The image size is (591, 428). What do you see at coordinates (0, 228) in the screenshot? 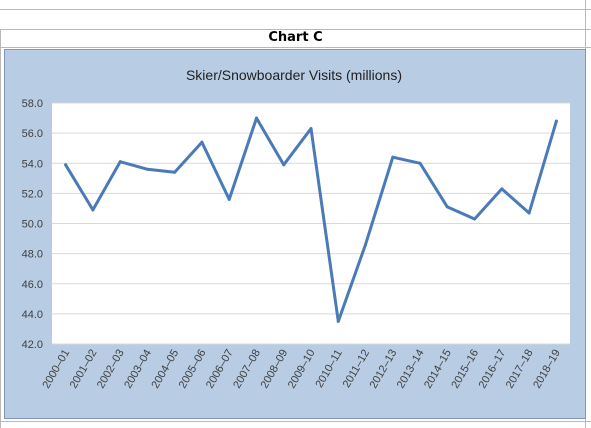
I see `cell-border-left` at bounding box center [0, 228].